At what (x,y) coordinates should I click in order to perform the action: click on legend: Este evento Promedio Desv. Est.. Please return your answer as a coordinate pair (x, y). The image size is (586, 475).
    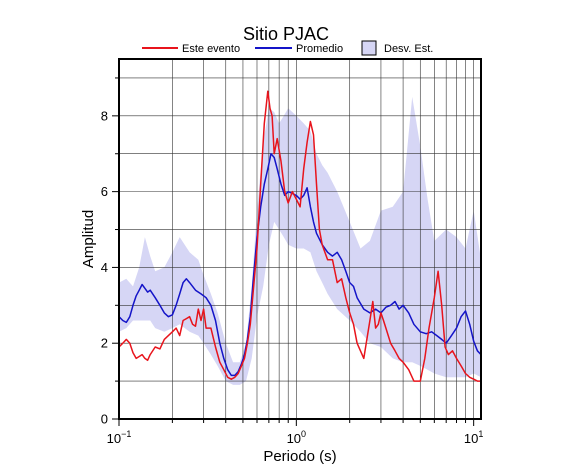
    Looking at the image, I should click on (287, 48).